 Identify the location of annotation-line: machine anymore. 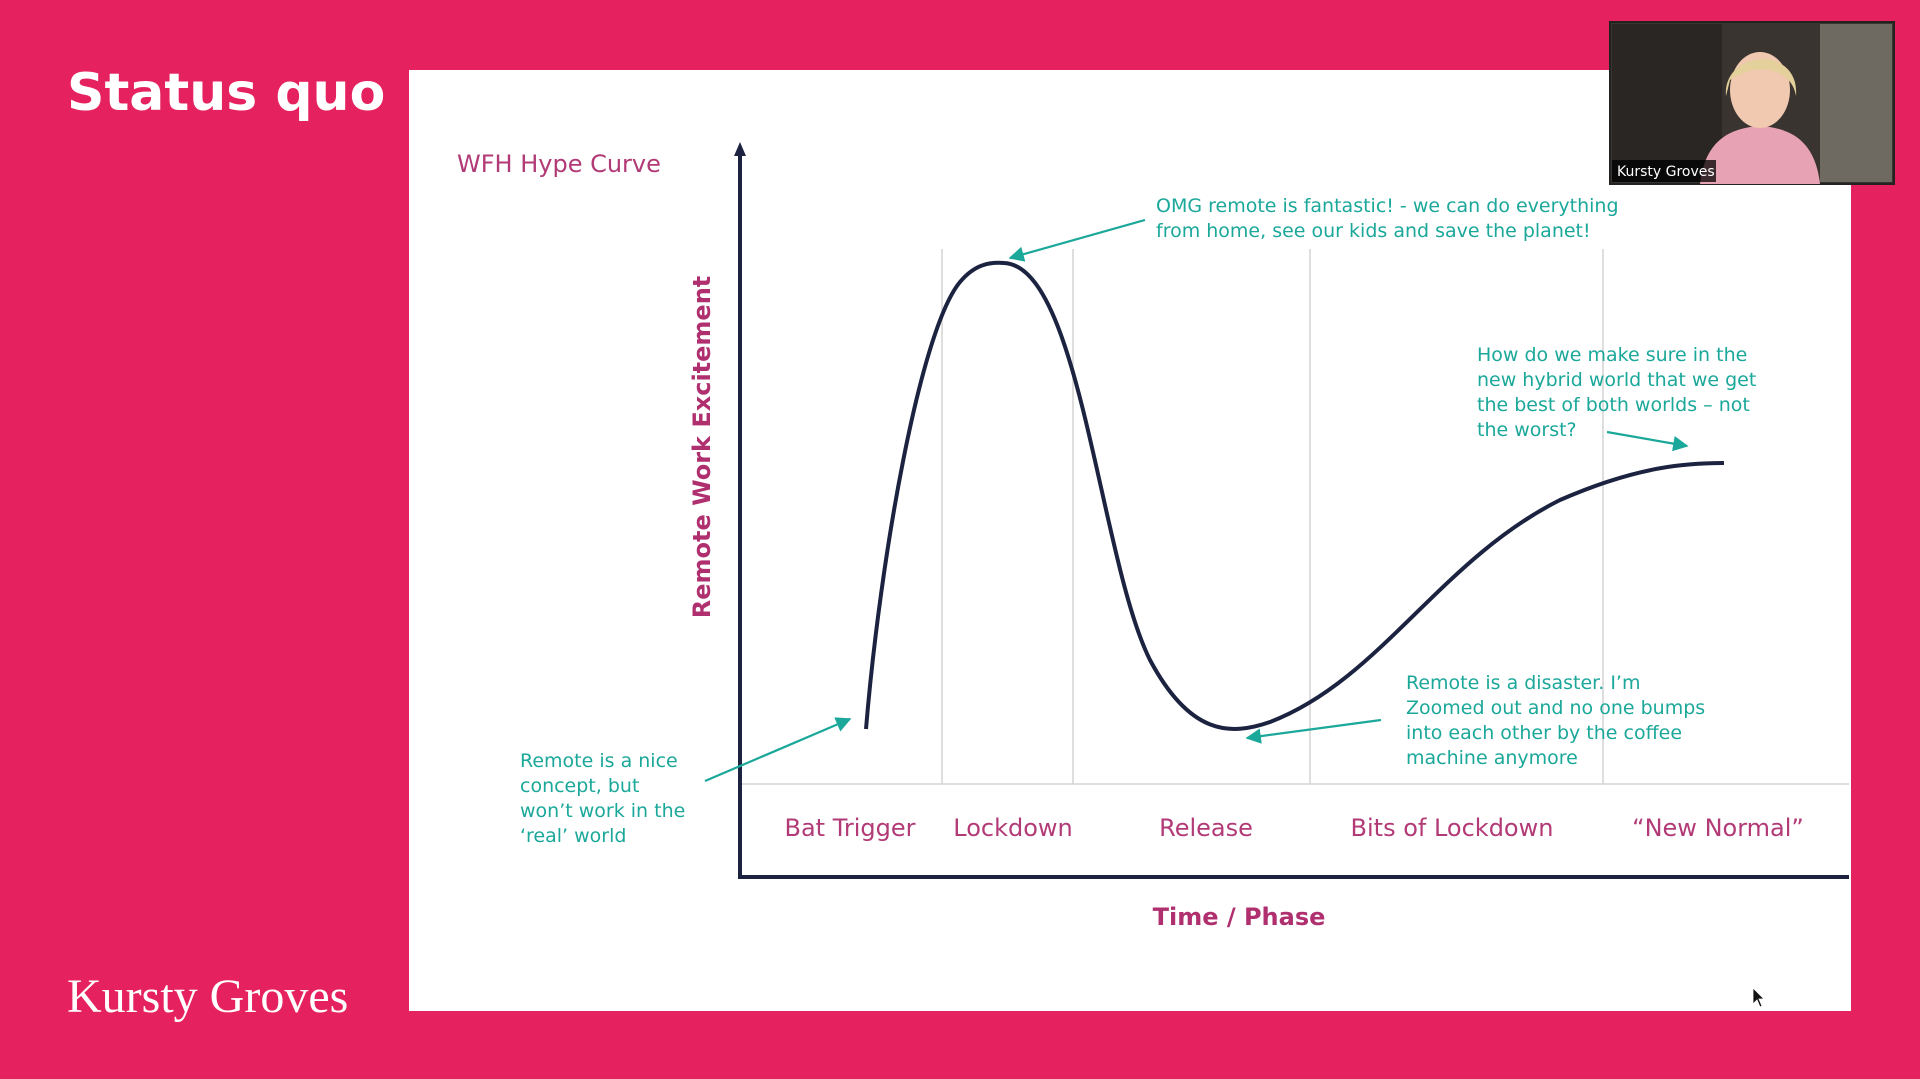
(1492, 758).